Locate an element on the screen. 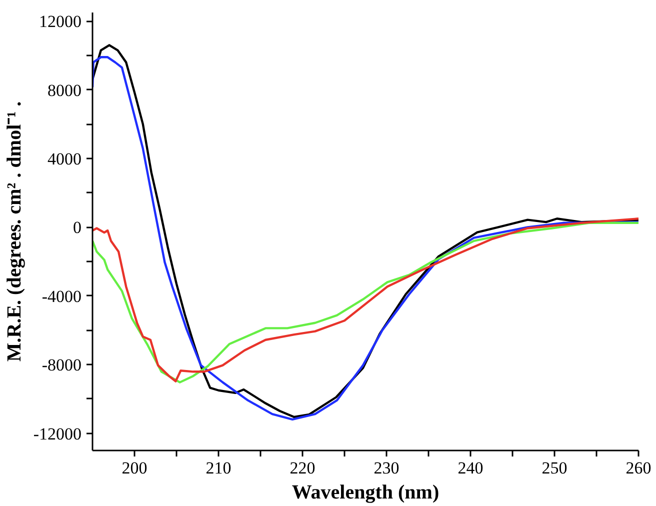  x-tick-label: 220 is located at coordinates (303, 468).